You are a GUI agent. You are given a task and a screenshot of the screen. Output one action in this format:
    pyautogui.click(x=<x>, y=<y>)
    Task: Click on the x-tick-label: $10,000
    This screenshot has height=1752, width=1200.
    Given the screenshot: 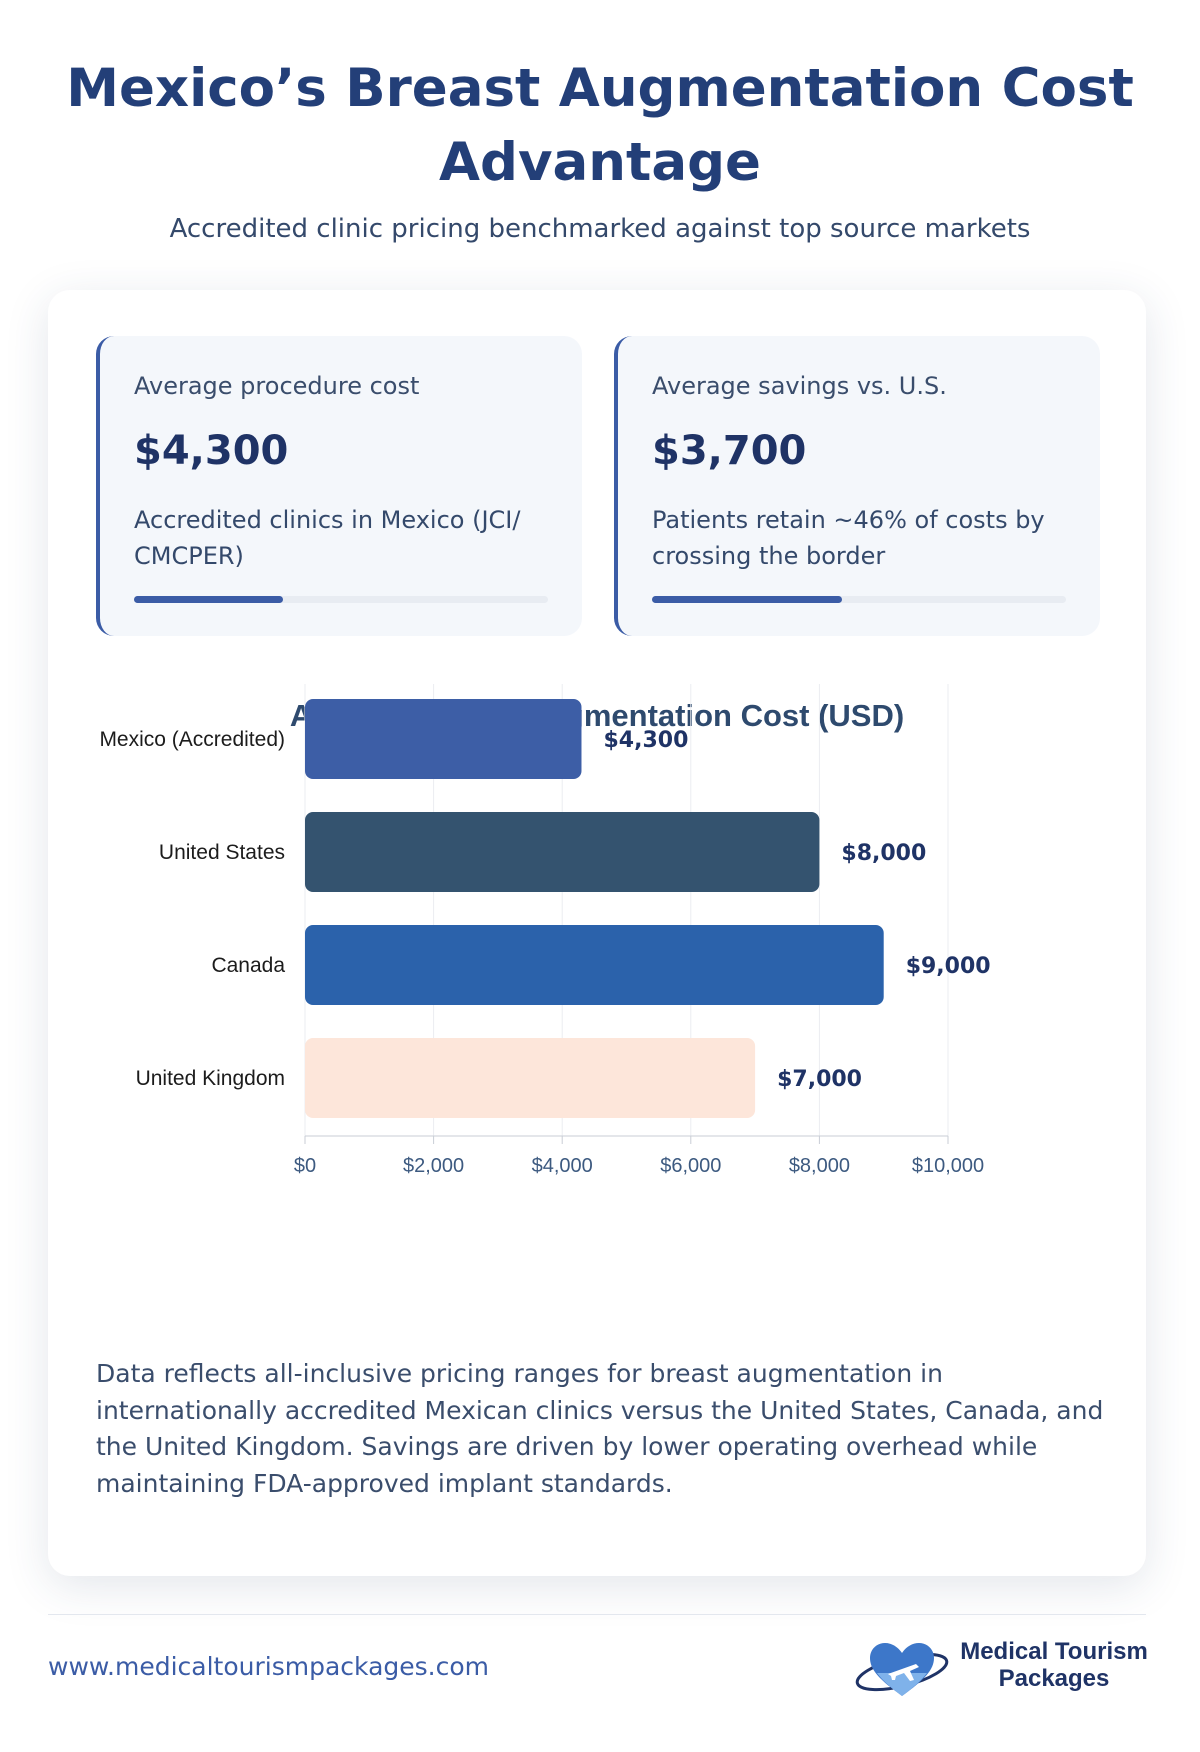 What is the action you would take?
    pyautogui.click(x=948, y=1166)
    